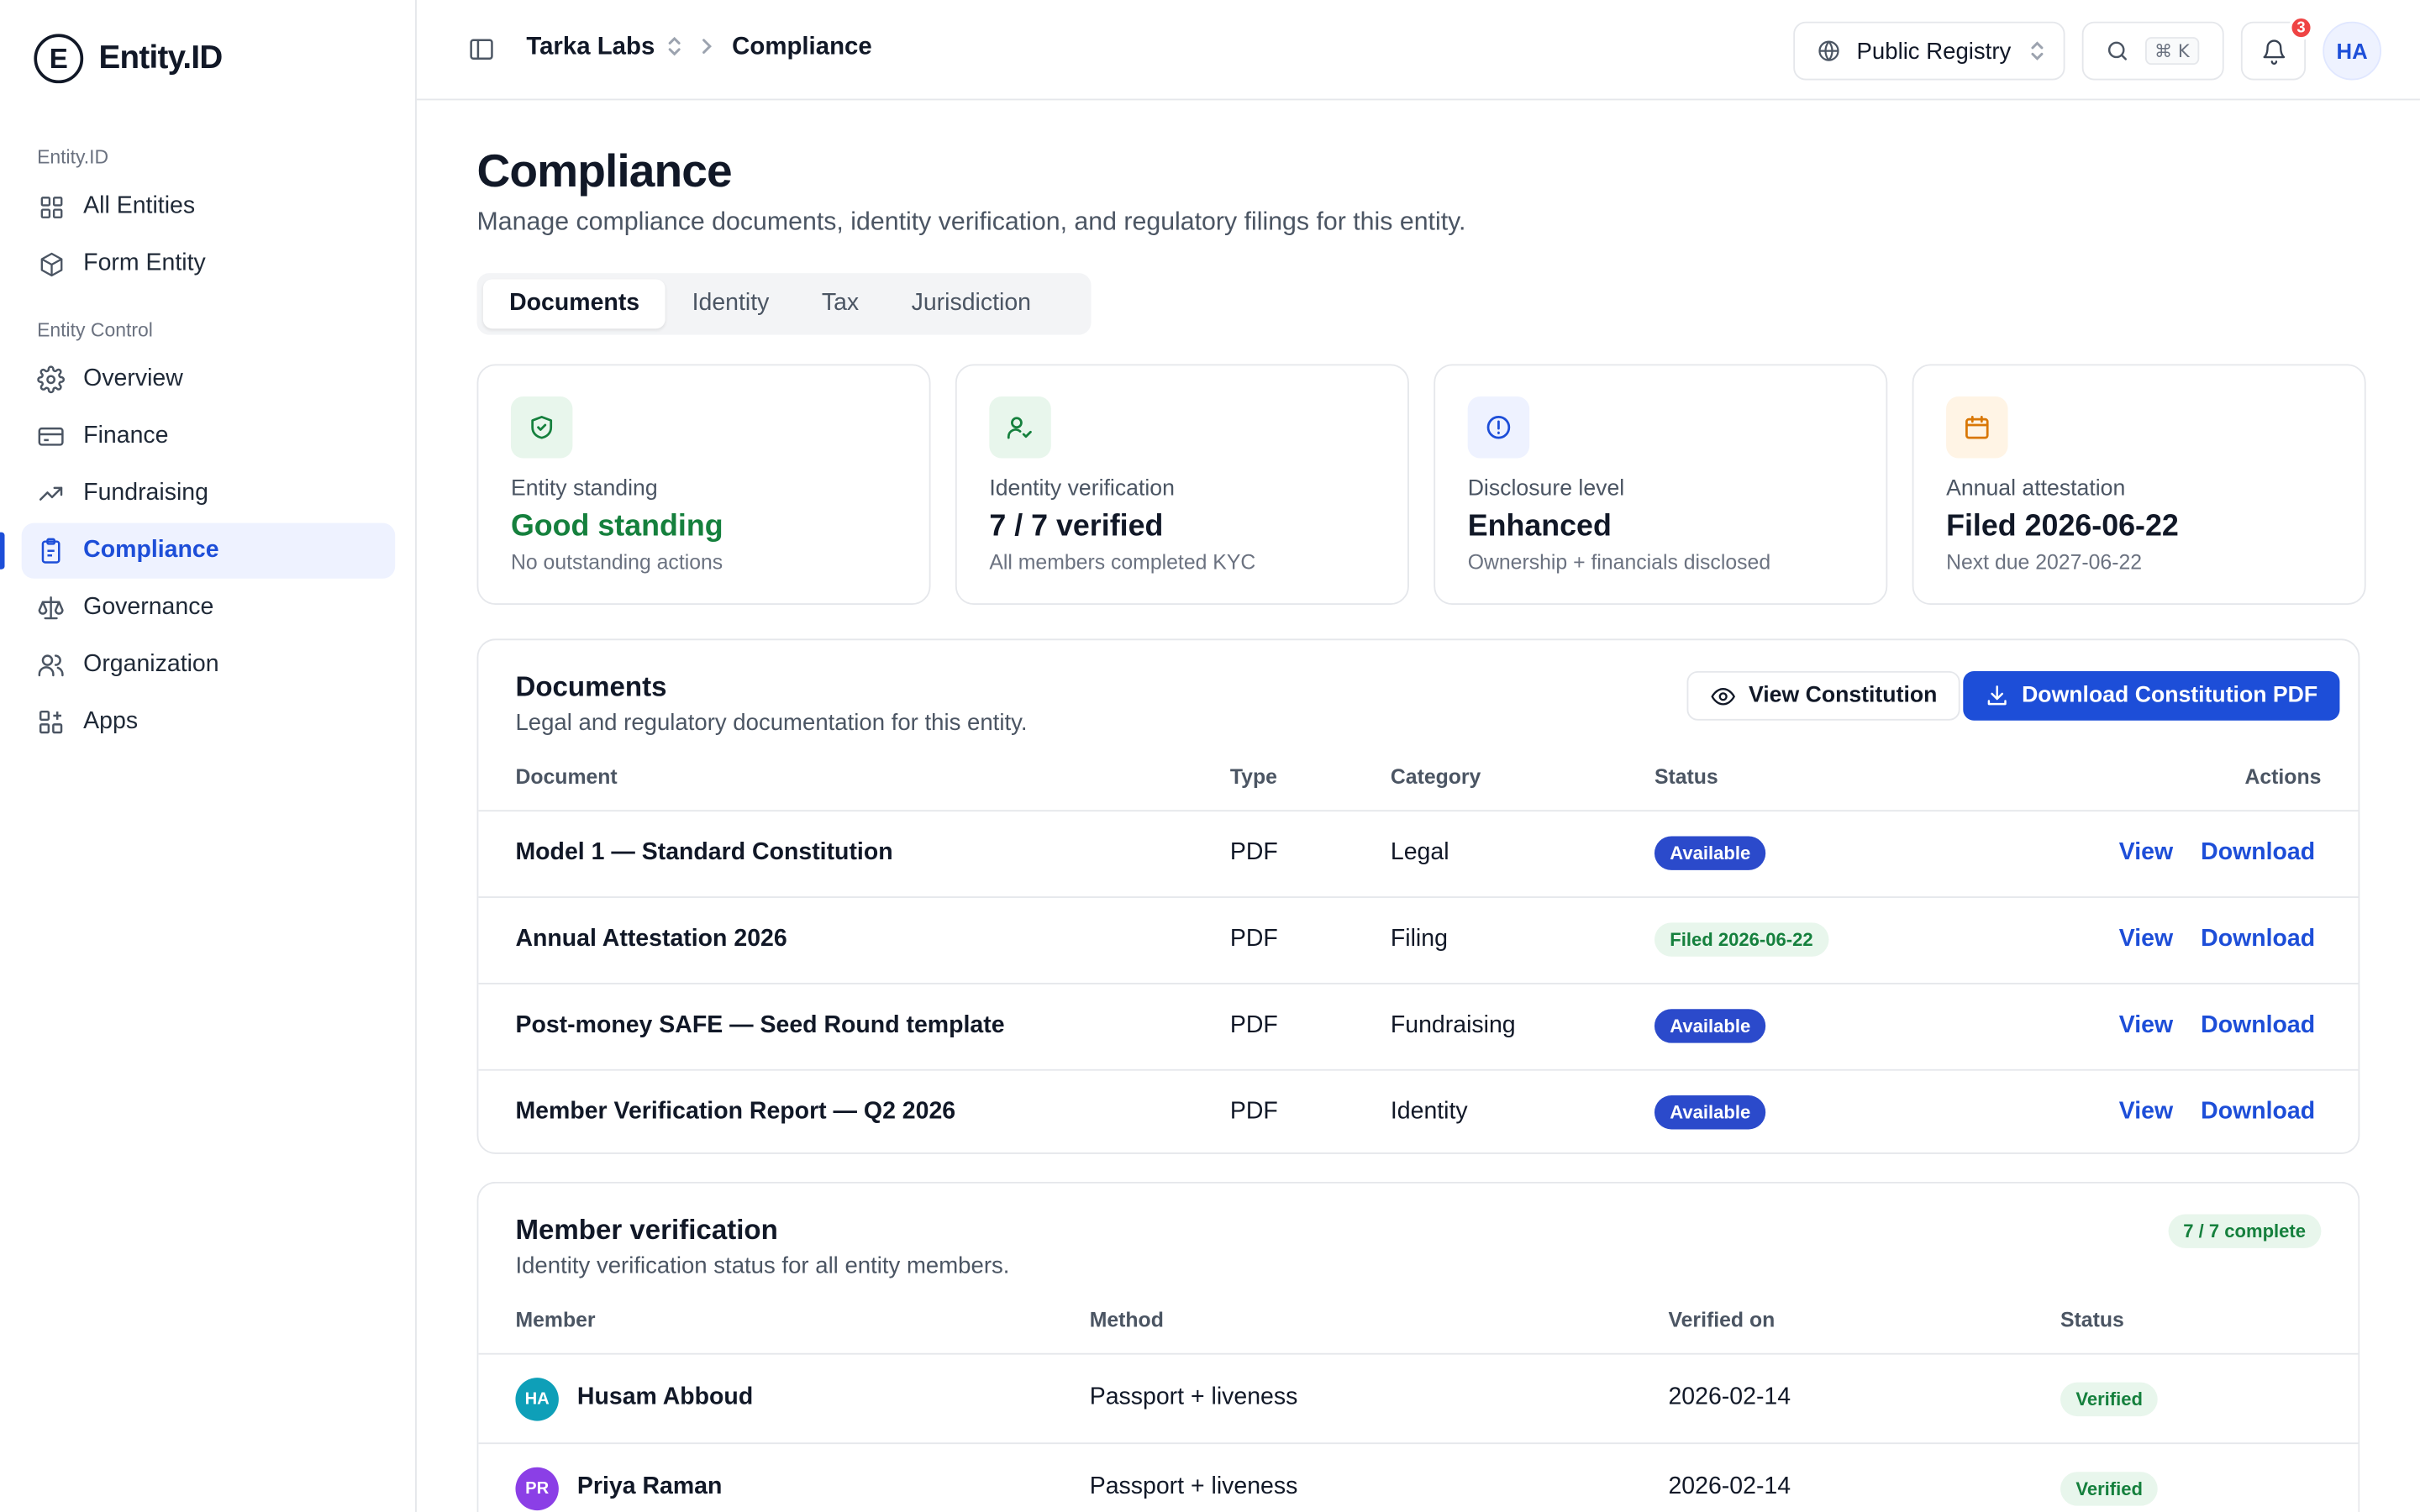 This screenshot has width=2420, height=1512. What do you see at coordinates (591, 686) in the screenshot?
I see `panel-title: Documents` at bounding box center [591, 686].